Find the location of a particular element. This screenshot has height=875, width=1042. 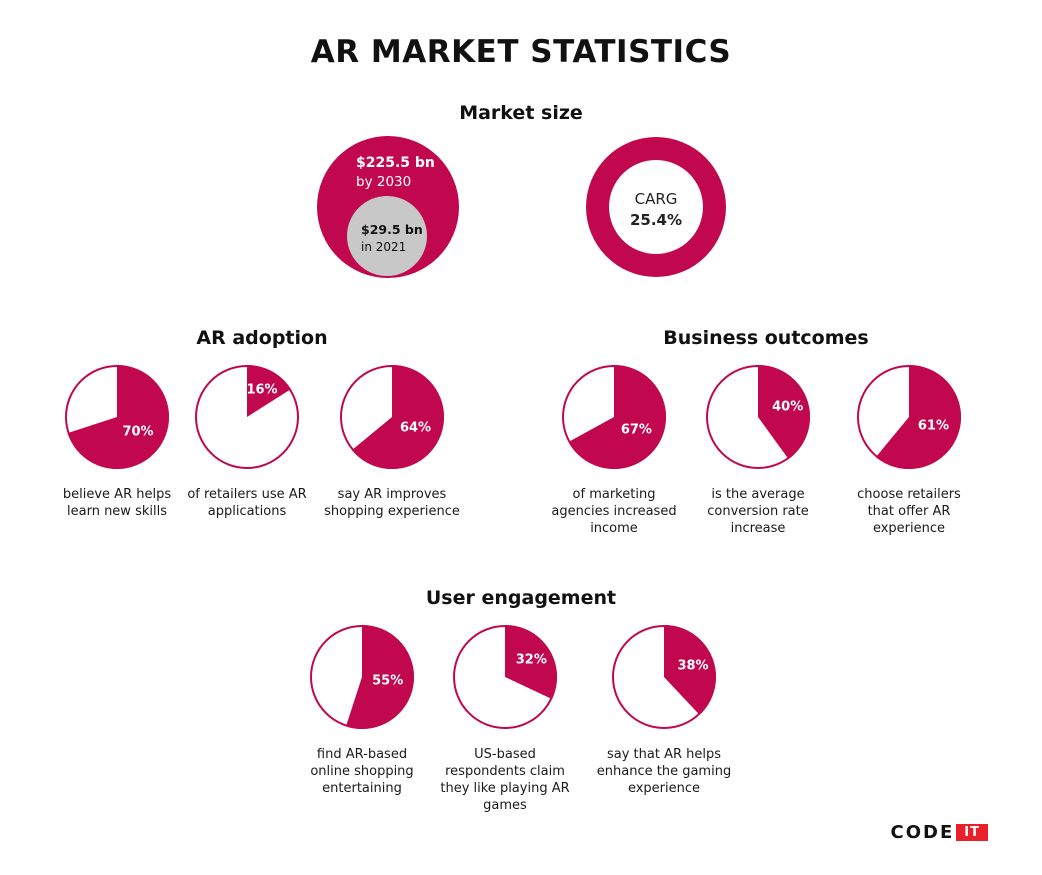

market-2030-label: by 2030 is located at coordinates (384, 182).